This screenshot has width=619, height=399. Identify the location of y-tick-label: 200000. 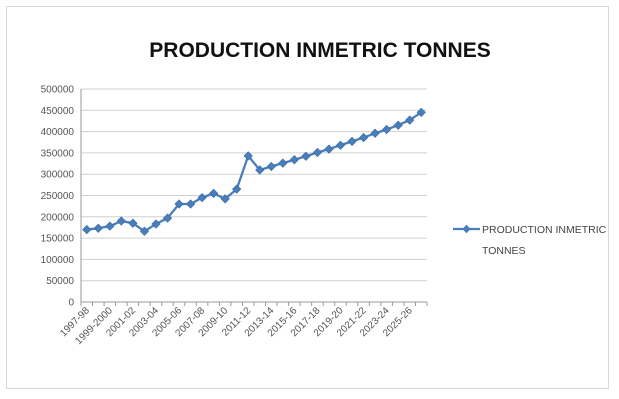
(58, 217).